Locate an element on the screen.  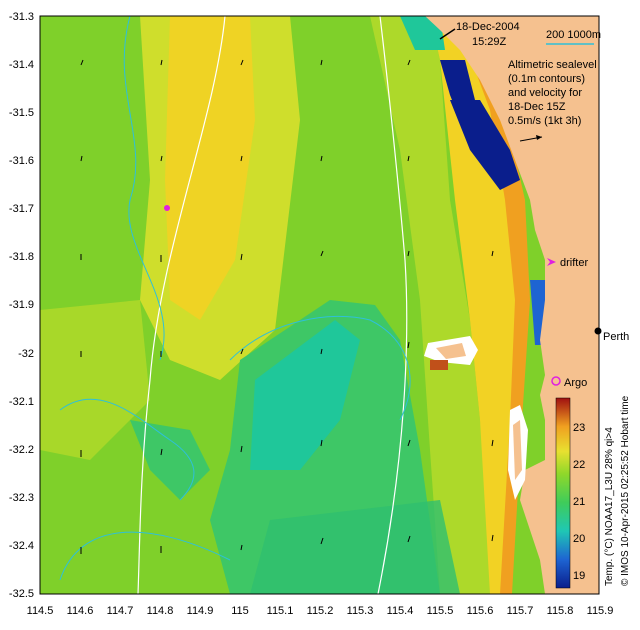
colorbar-tick: 21 is located at coordinates (579, 502).